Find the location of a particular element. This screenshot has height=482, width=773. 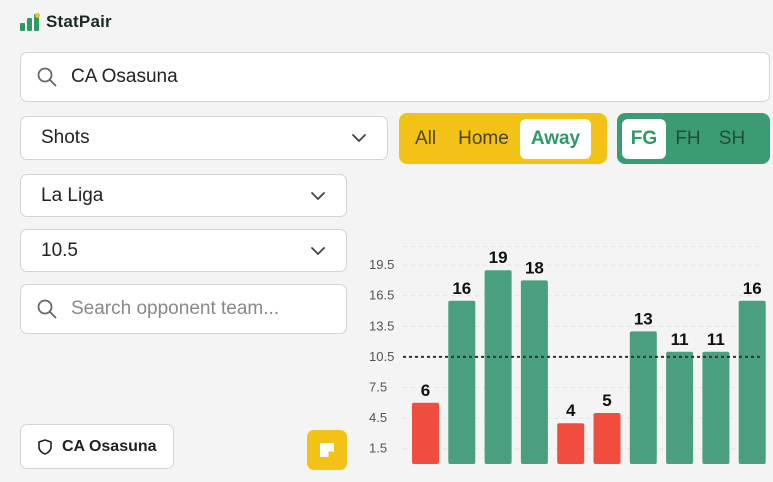

venue-toggle: All Home Away is located at coordinates (503, 138).